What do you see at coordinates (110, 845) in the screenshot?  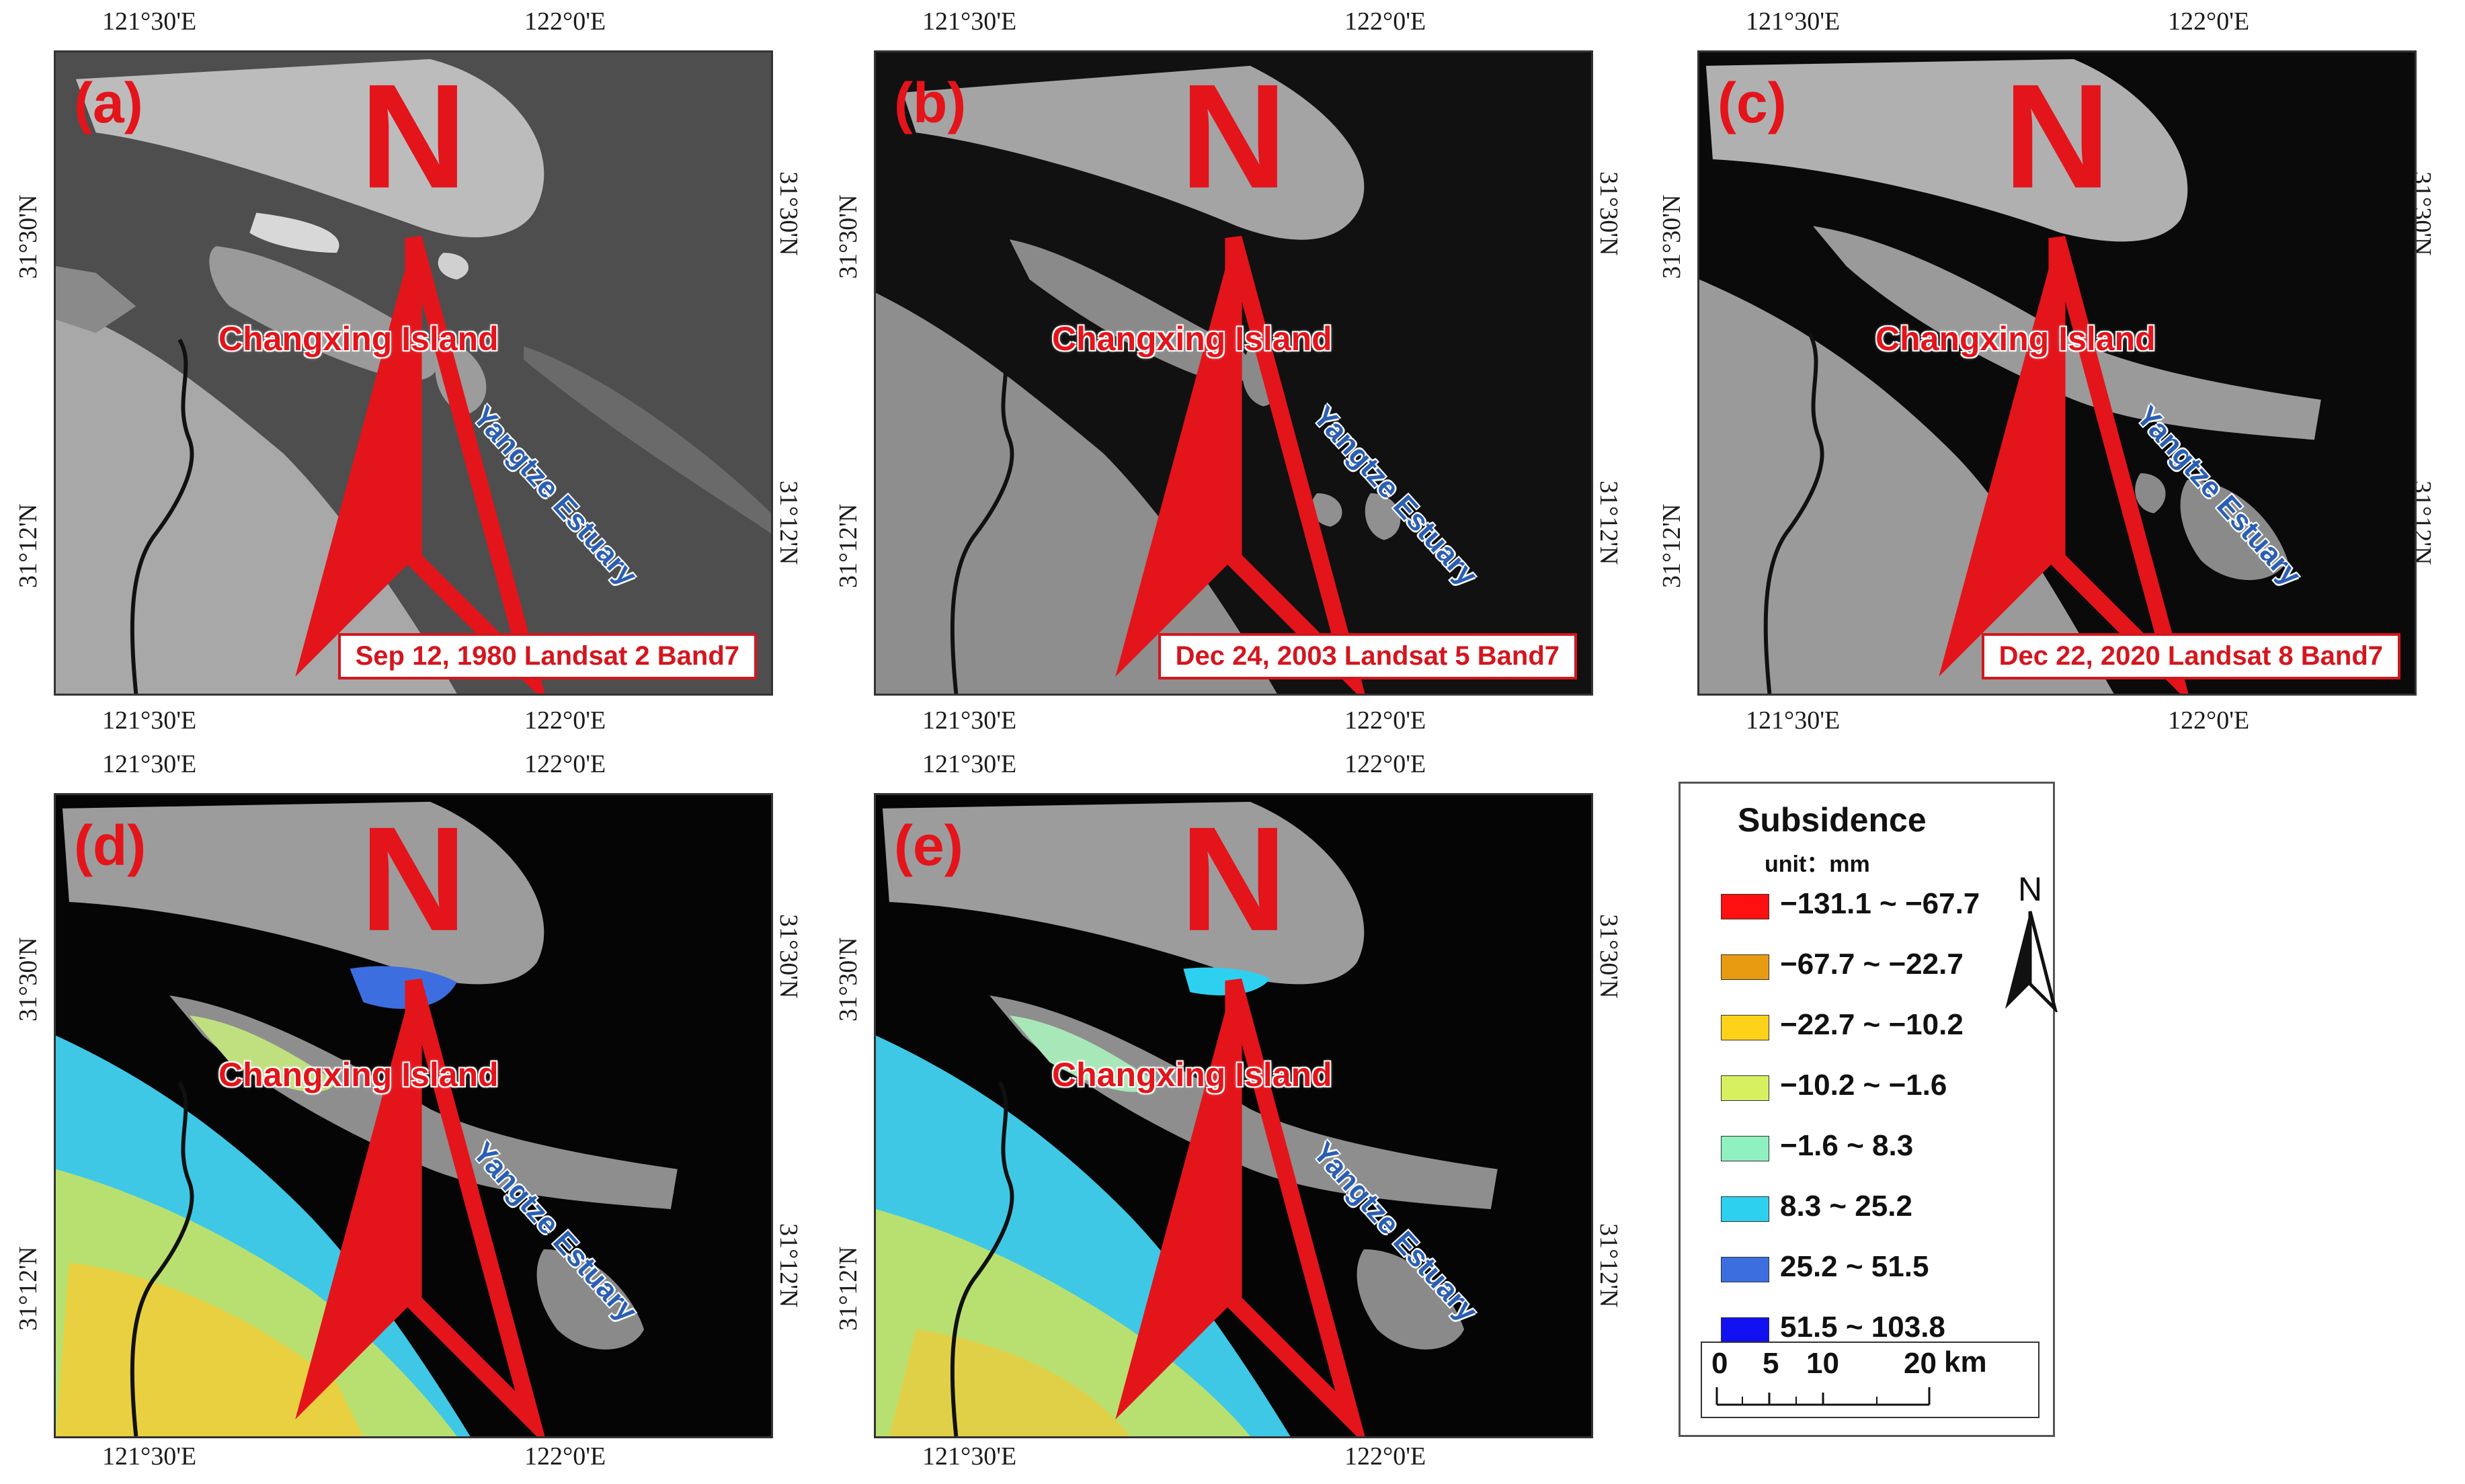 I see `panel-label-d: (d)` at bounding box center [110, 845].